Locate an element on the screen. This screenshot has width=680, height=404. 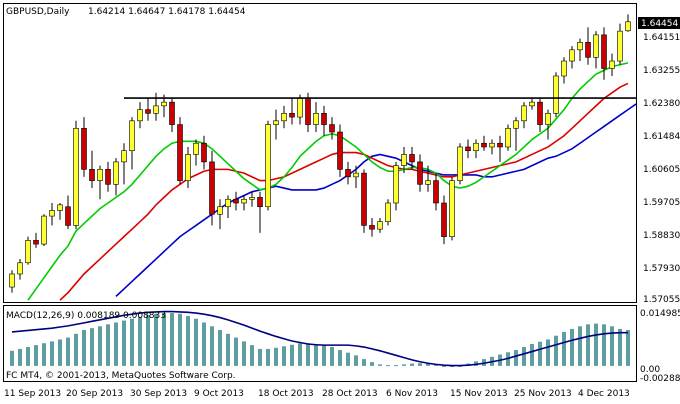
price-tick: 1.57055 is located at coordinates (661, 300).